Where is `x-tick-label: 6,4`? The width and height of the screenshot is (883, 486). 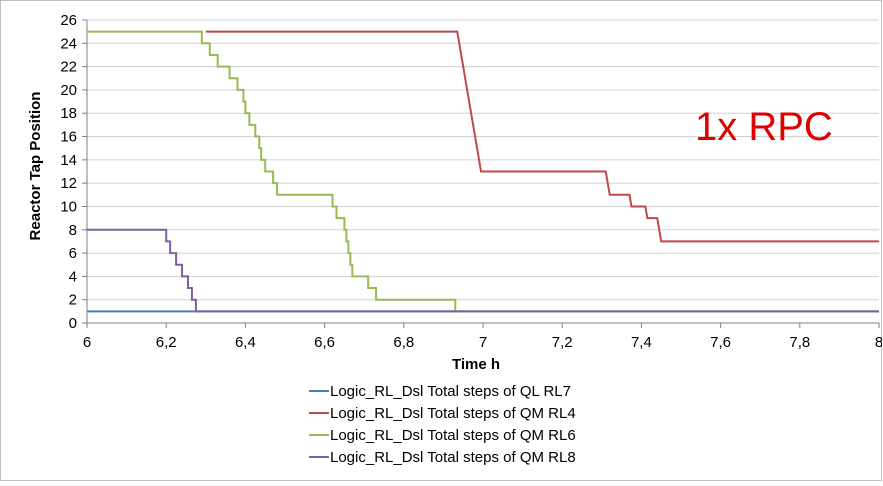 x-tick-label: 6,4 is located at coordinates (245, 342).